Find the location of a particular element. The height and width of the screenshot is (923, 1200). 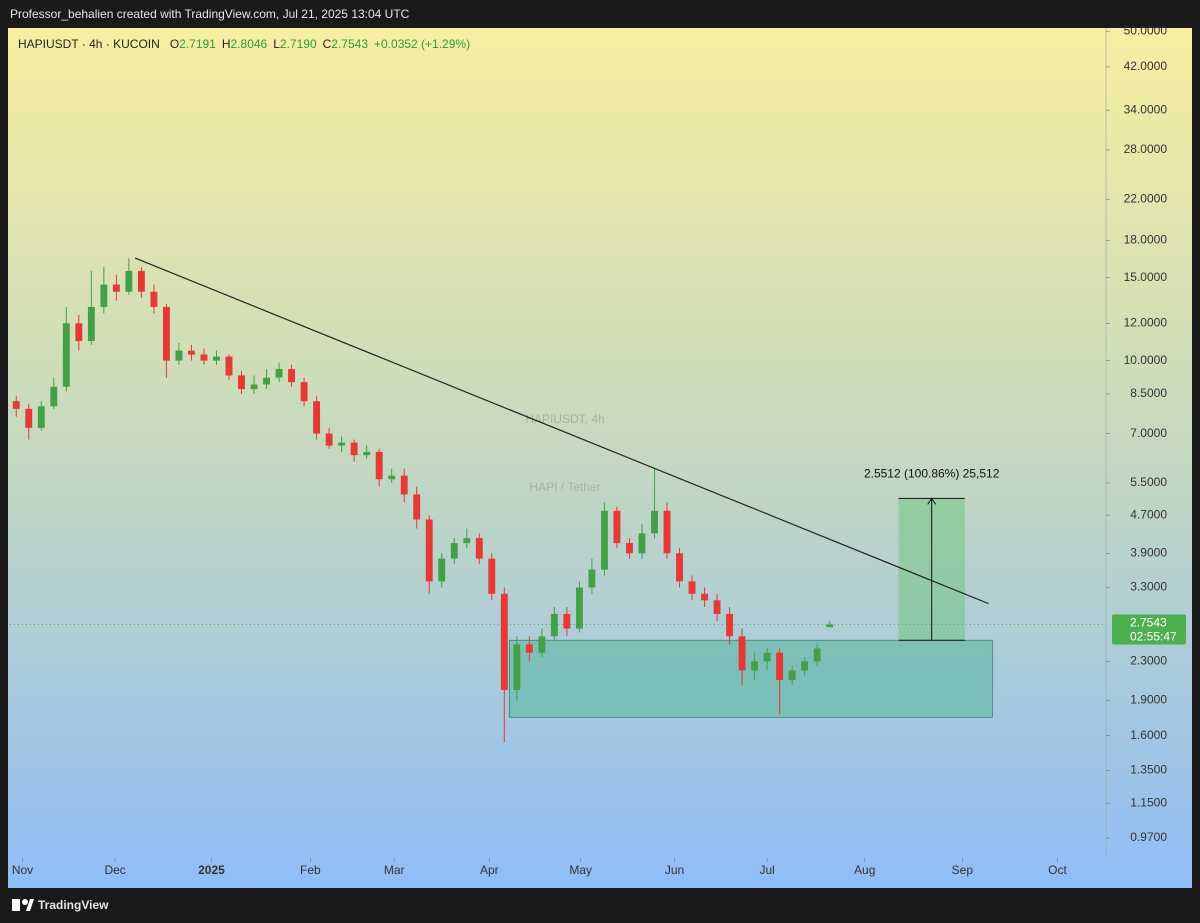

y-tick-label: 3.9000 is located at coordinates (1148, 552).